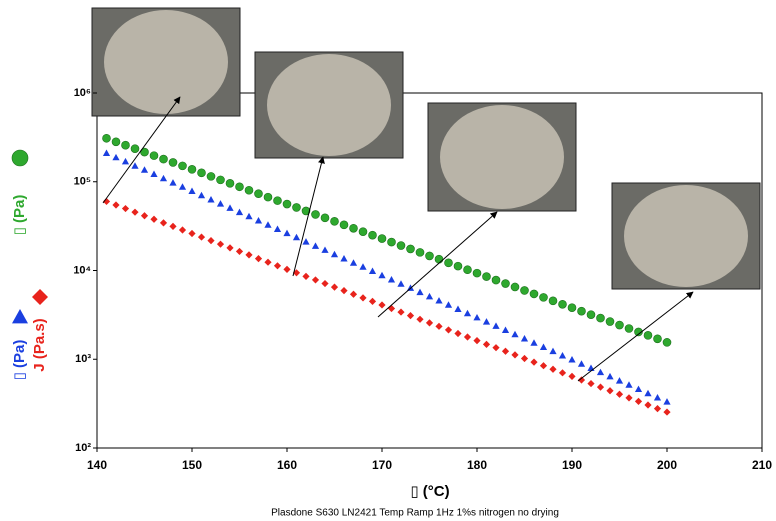 The width and height of the screenshot is (776, 521). I want to click on y-tick-label: 10³, so click(83, 359).